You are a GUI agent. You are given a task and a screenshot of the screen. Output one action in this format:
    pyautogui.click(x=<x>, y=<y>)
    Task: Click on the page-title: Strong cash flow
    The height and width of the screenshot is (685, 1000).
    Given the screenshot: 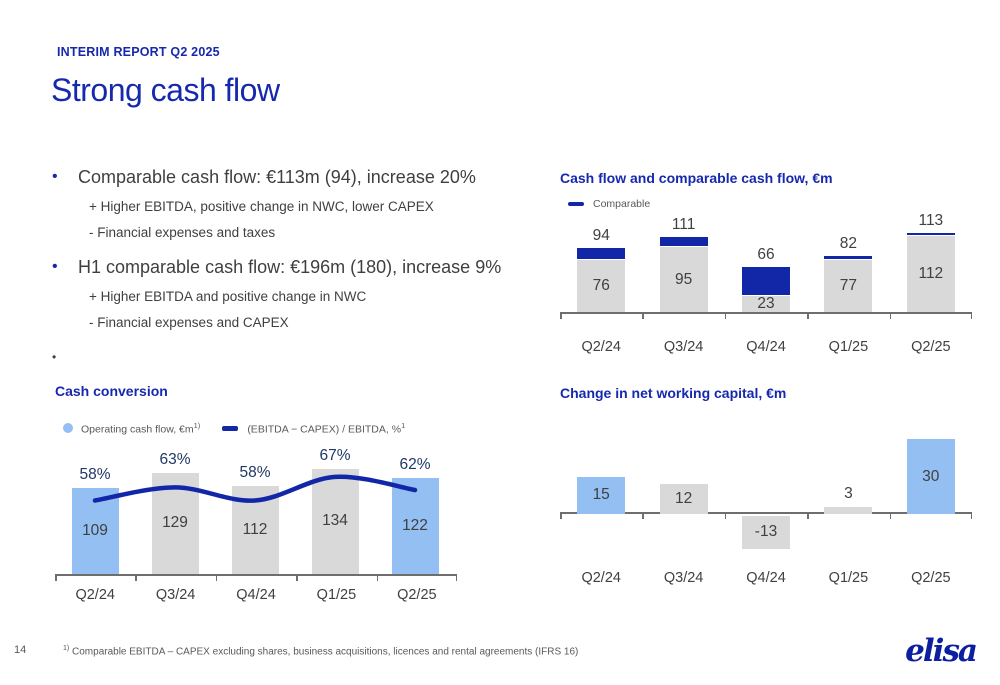 What is the action you would take?
    pyautogui.click(x=165, y=90)
    